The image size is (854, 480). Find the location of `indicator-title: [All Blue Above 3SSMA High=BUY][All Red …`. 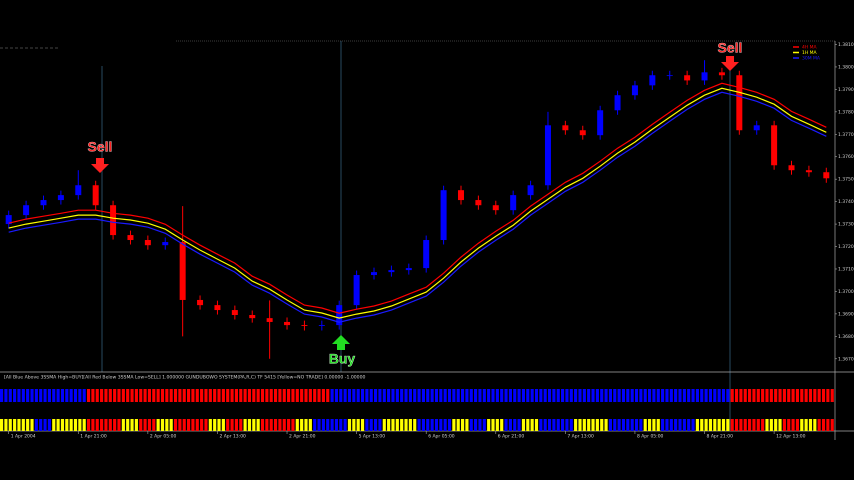

indicator-title: [All Blue Above 3SSMA High=BUY][All Red … is located at coordinates (185, 378).